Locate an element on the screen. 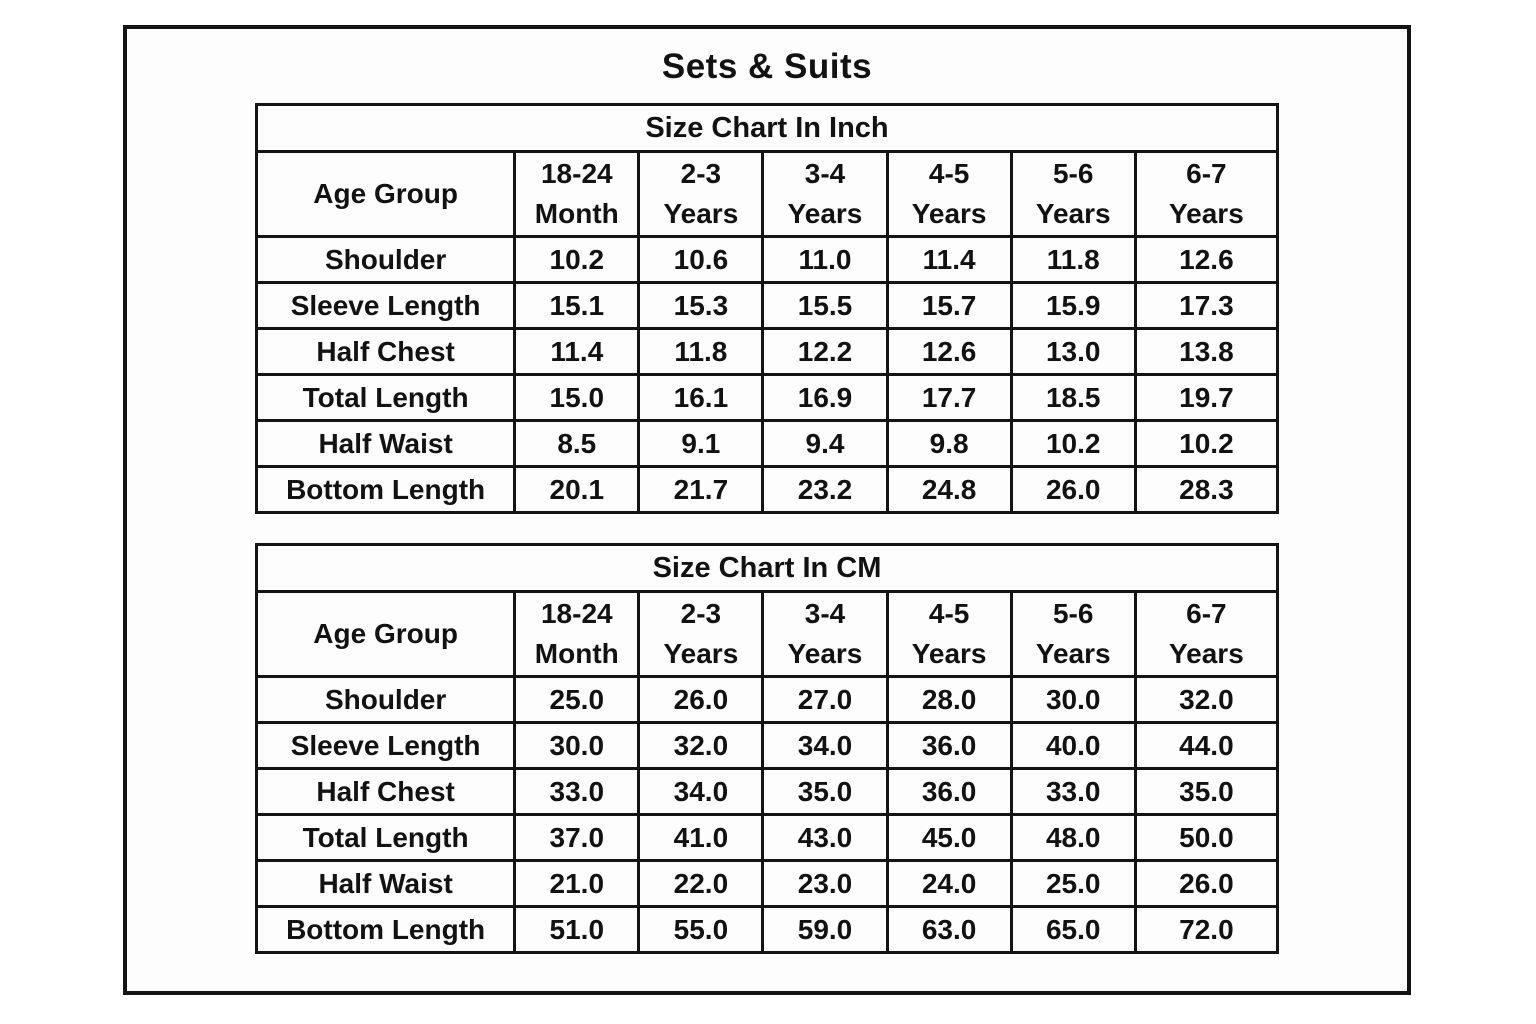 This screenshot has width=1536, height=1024. cell-value: 40.0 is located at coordinates (1073, 745).